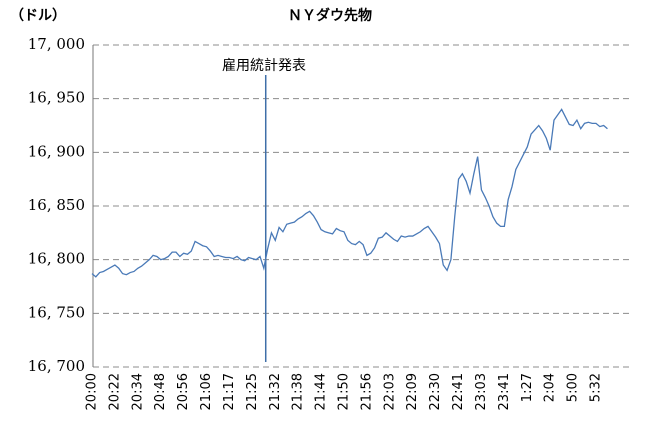 The height and width of the screenshot is (421, 647). Describe the element at coordinates (56, 259) in the screenshot. I see `y-tick-label: 16, 800` at that location.